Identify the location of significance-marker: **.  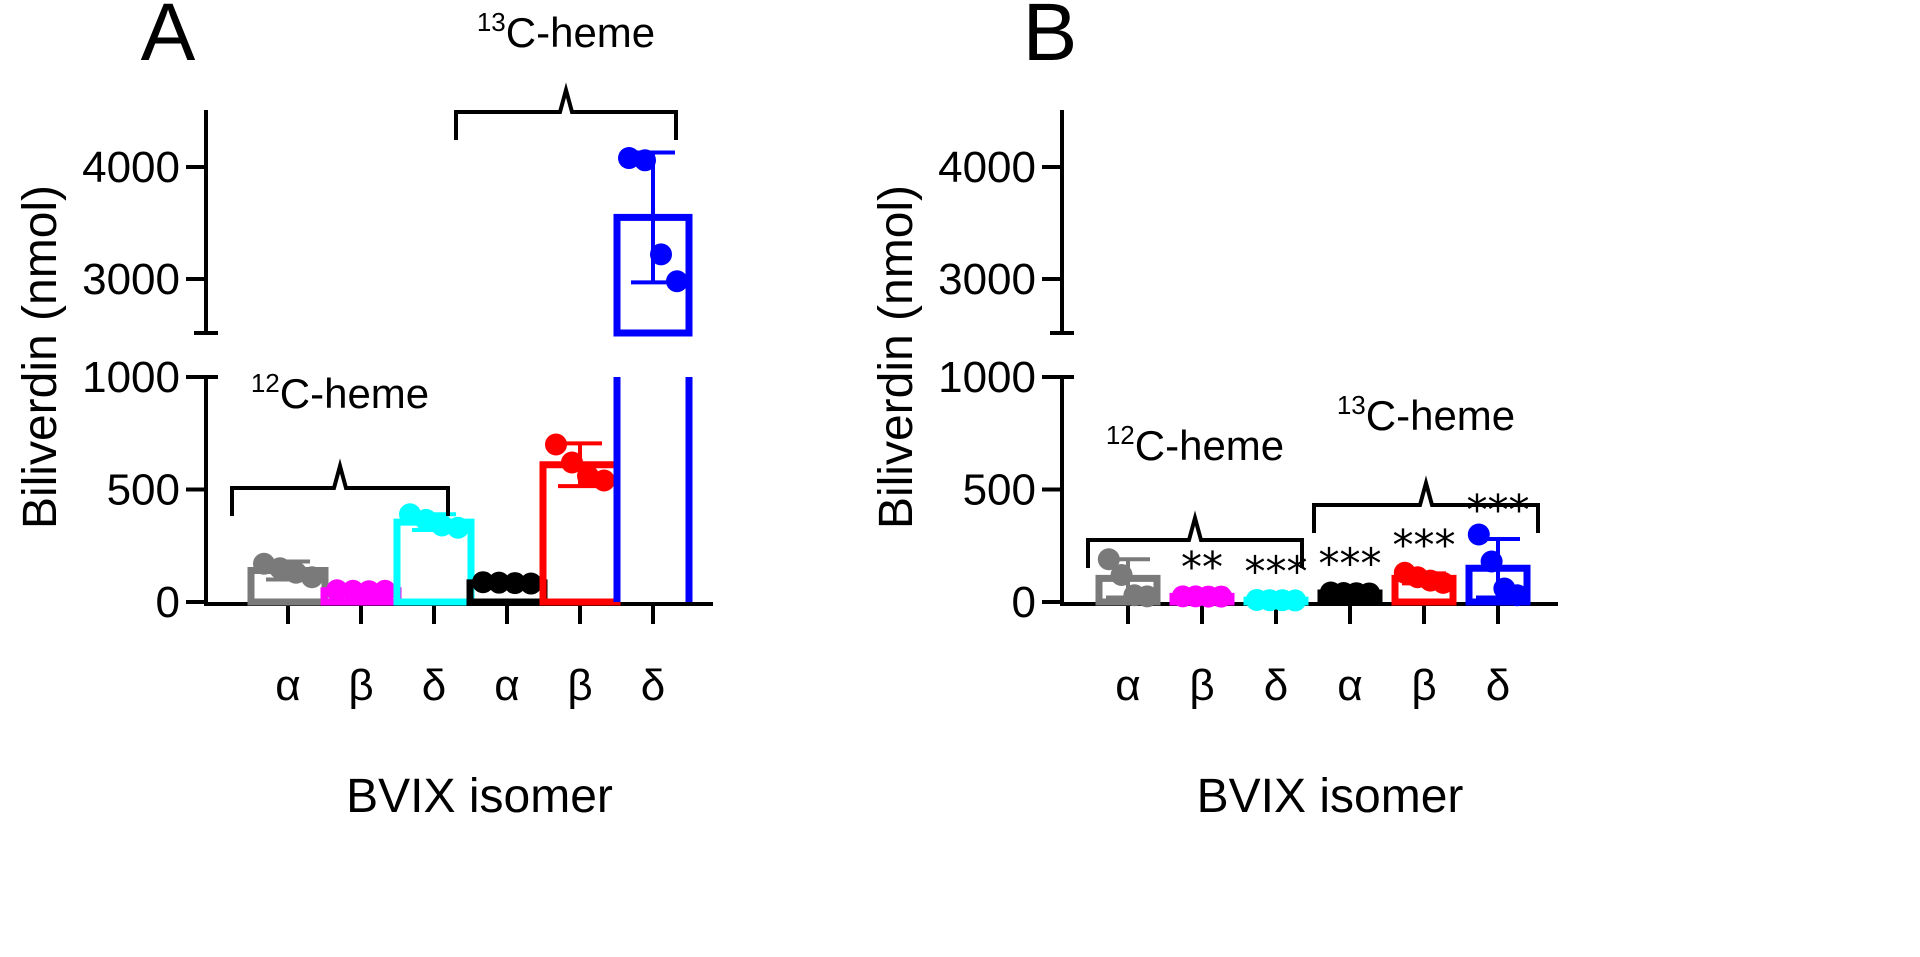
(1202, 567).